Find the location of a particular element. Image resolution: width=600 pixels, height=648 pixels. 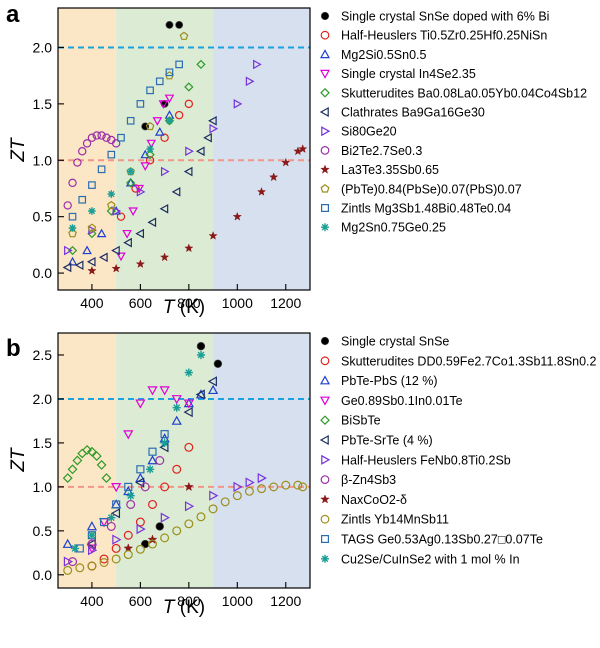

legend-label: Mg2Sn0.75Ge0.25 is located at coordinates (393, 228).